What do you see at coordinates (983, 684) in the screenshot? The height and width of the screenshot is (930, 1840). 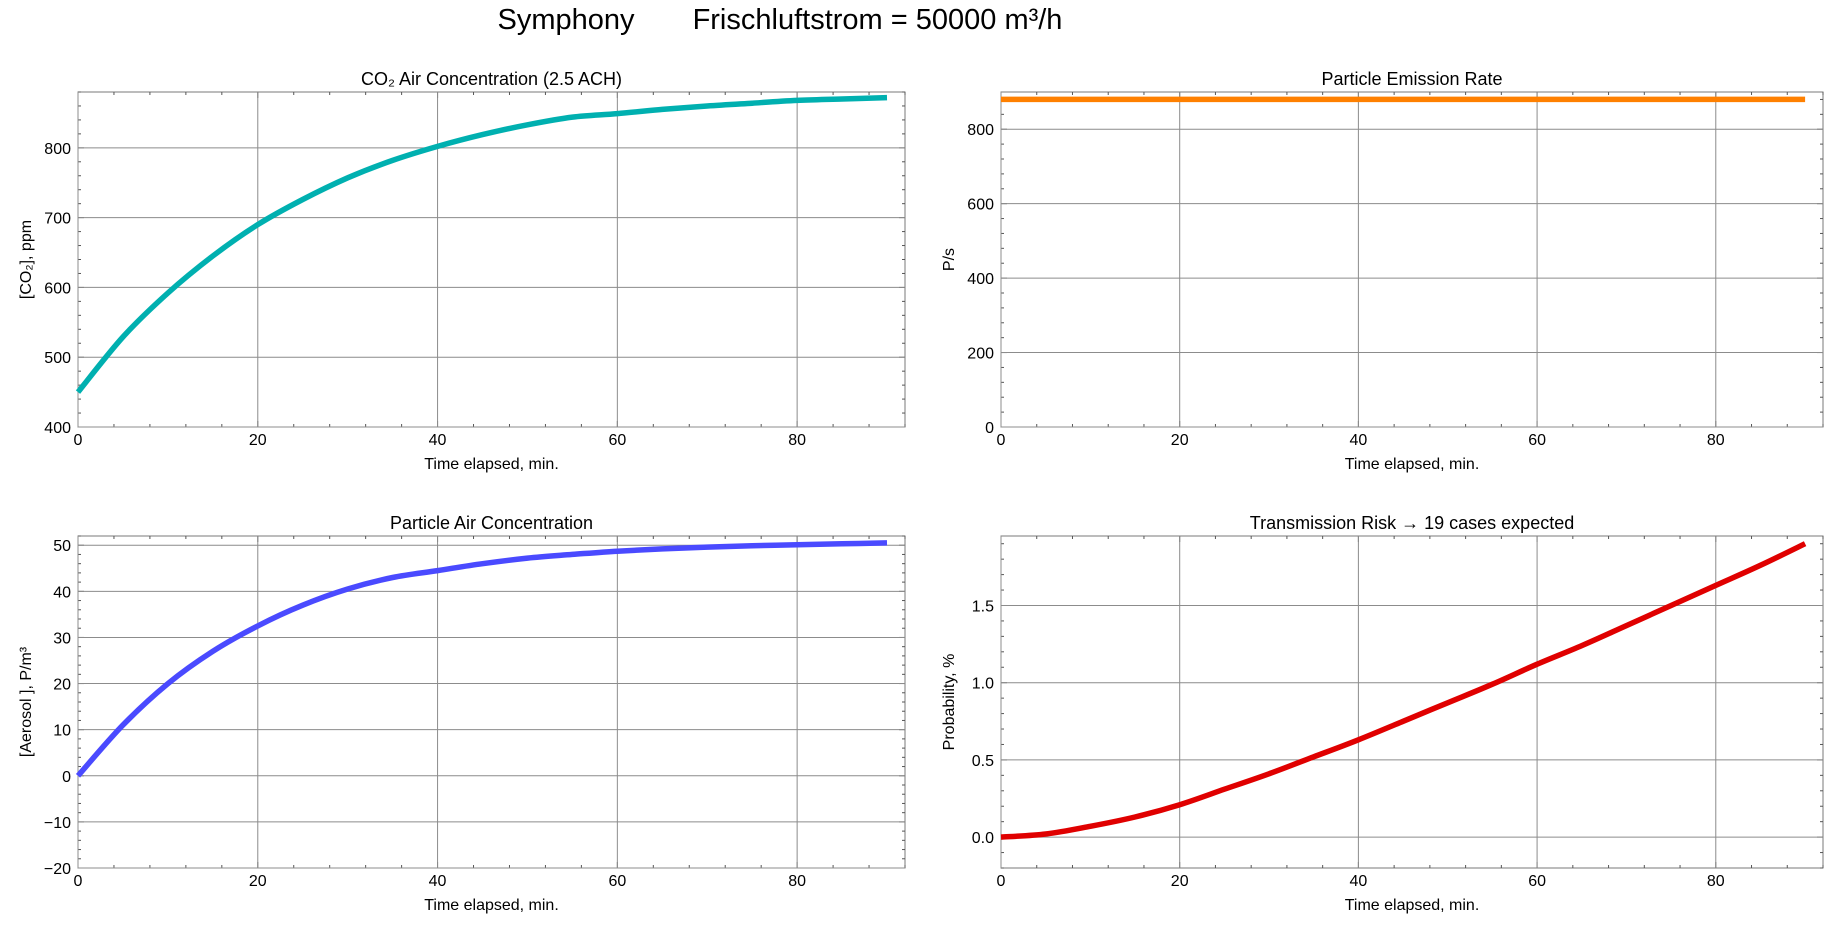 I see `y-tick-label: 1.0` at bounding box center [983, 684].